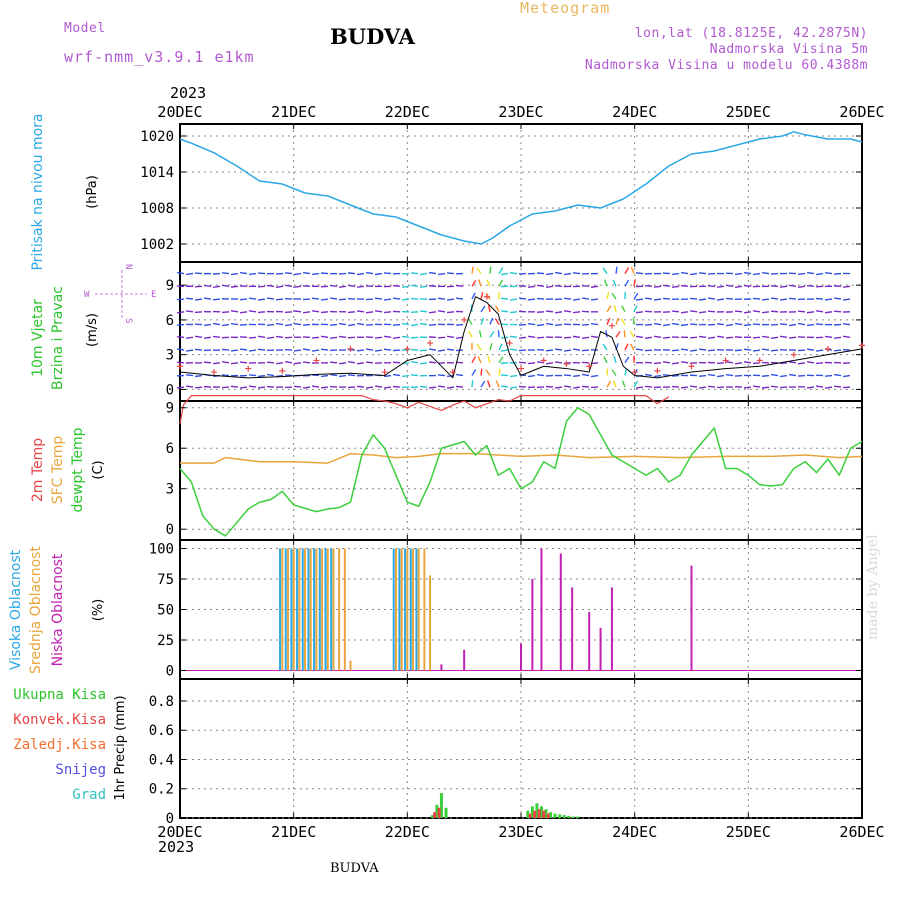  I want to click on sfc-temp-line, so click(521, 458).